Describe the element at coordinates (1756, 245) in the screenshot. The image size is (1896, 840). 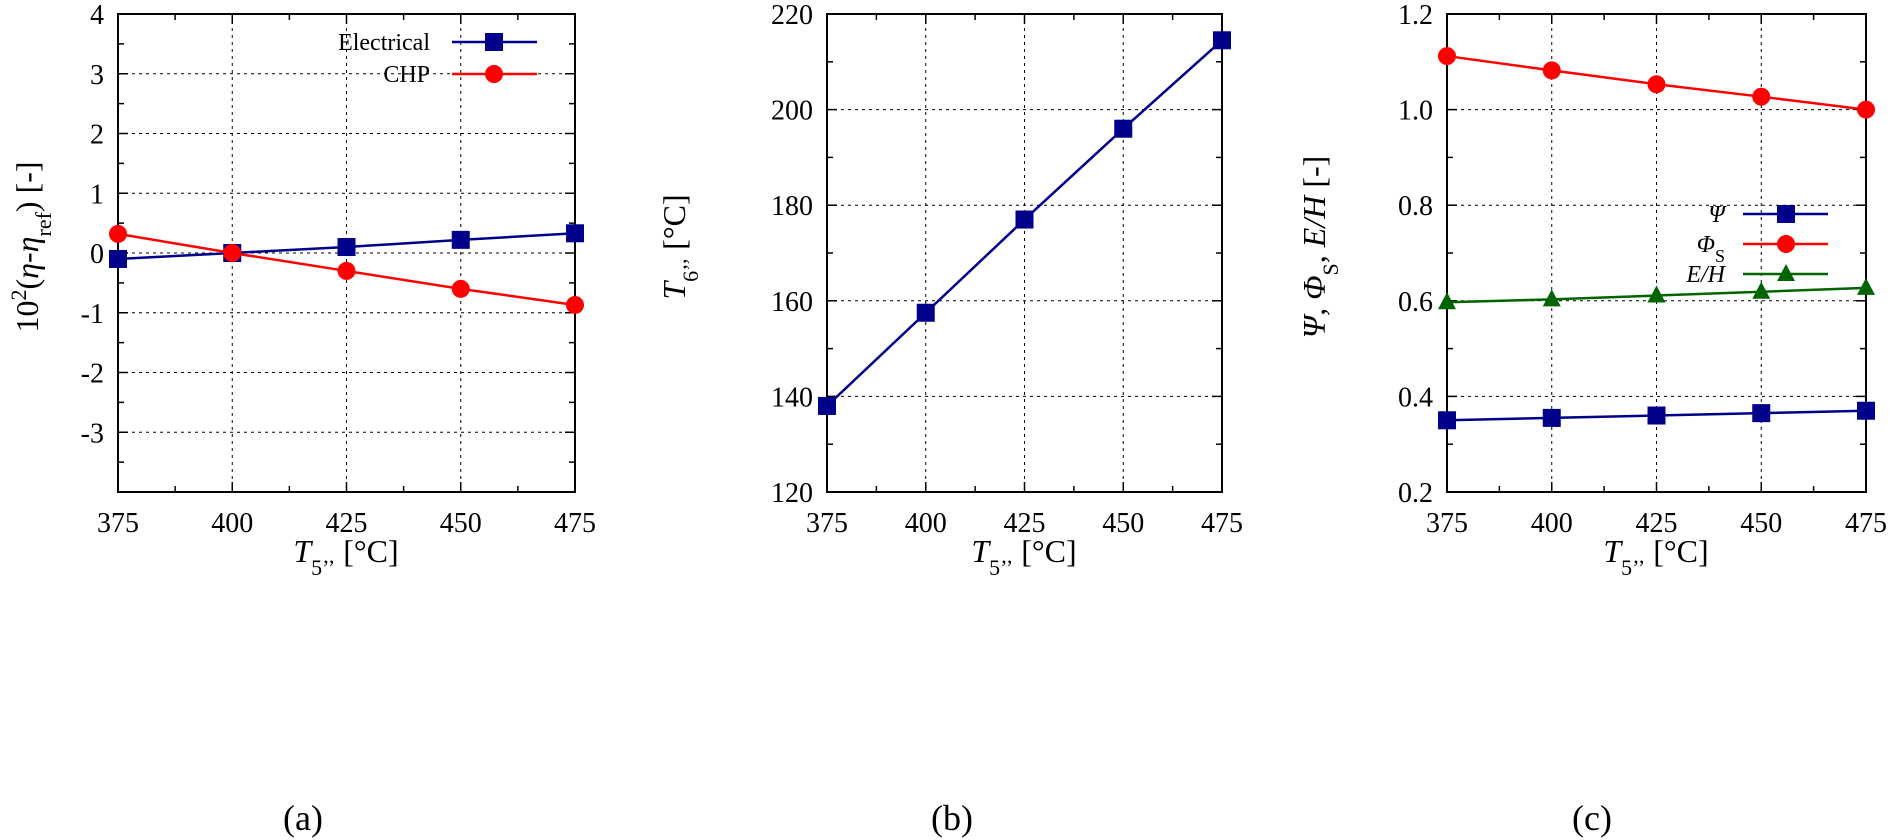
I see `legend: Ψ ΦSE/H` at that location.